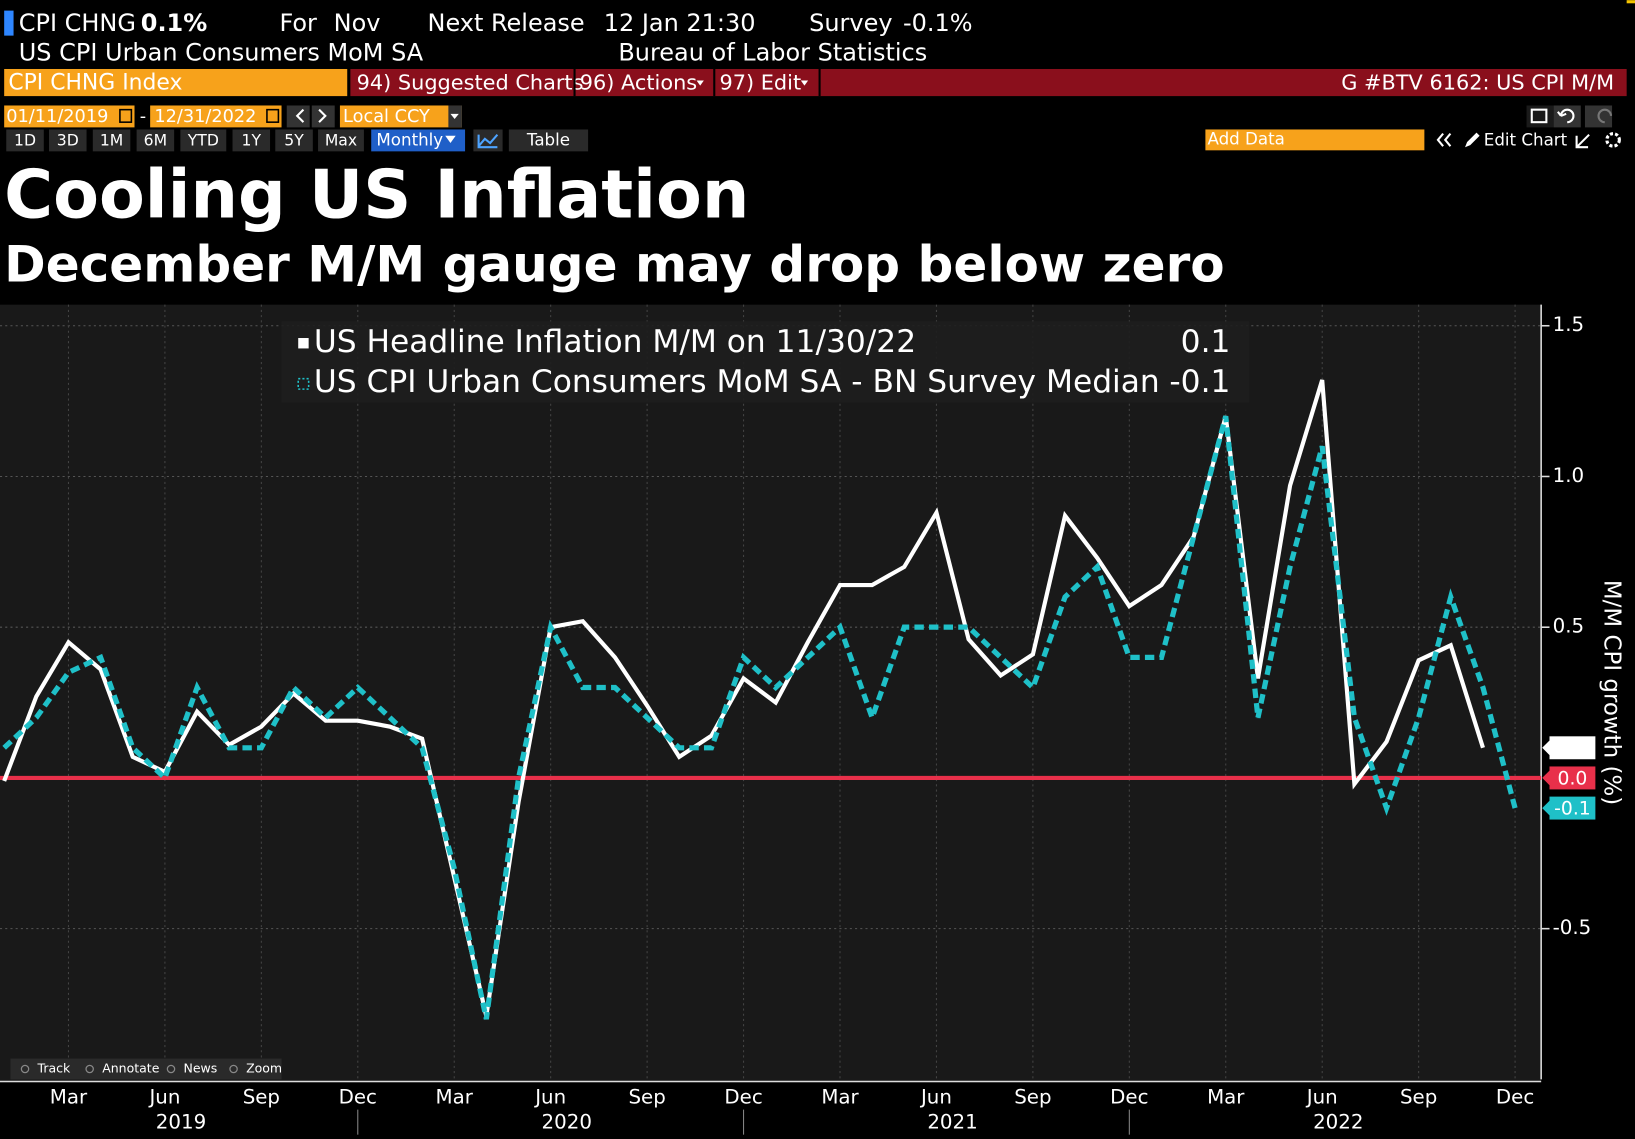  I want to click on calendar-icon, so click(126, 115).